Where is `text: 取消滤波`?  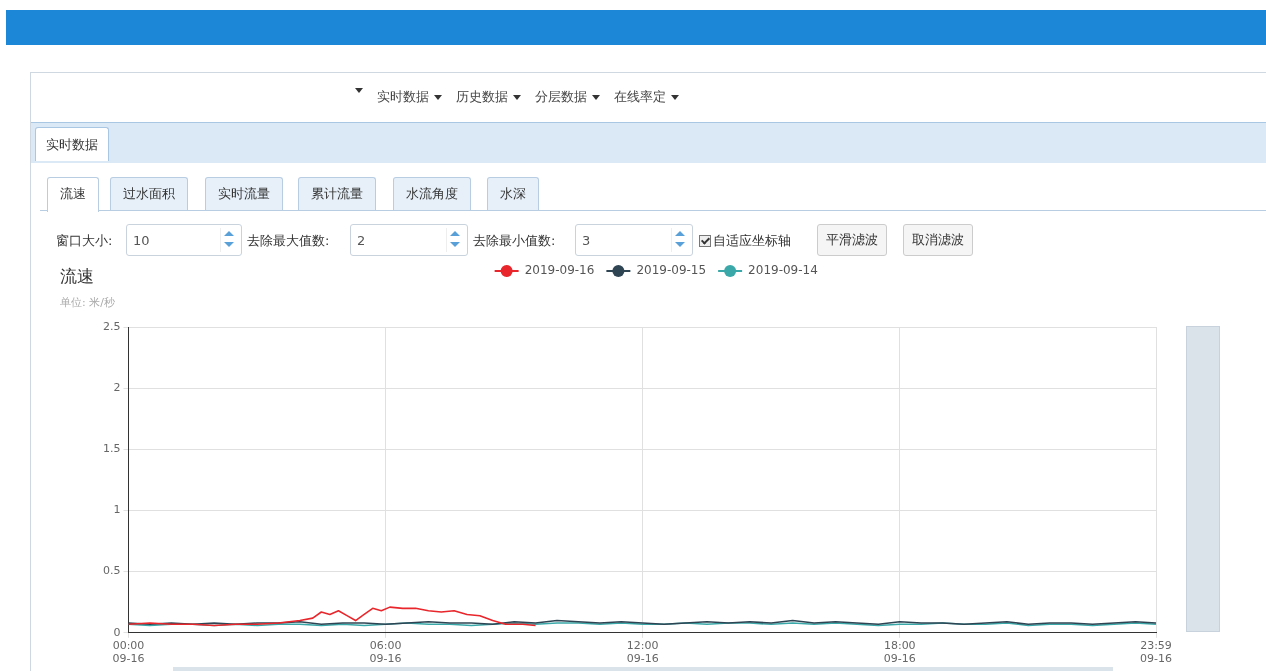 text: 取消滤波 is located at coordinates (938, 240).